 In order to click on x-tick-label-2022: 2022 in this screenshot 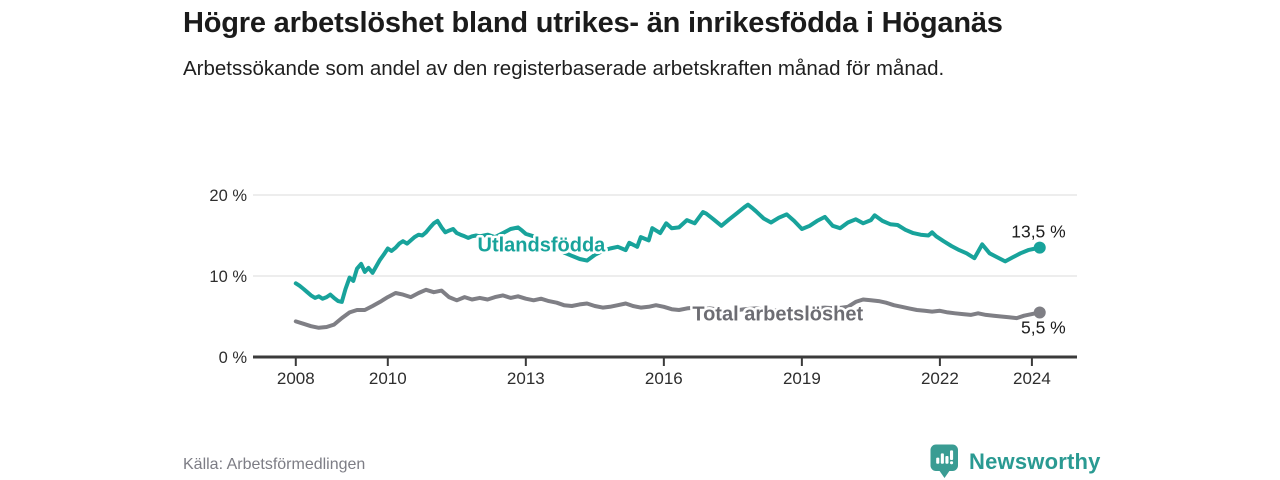, I will do `click(940, 378)`.